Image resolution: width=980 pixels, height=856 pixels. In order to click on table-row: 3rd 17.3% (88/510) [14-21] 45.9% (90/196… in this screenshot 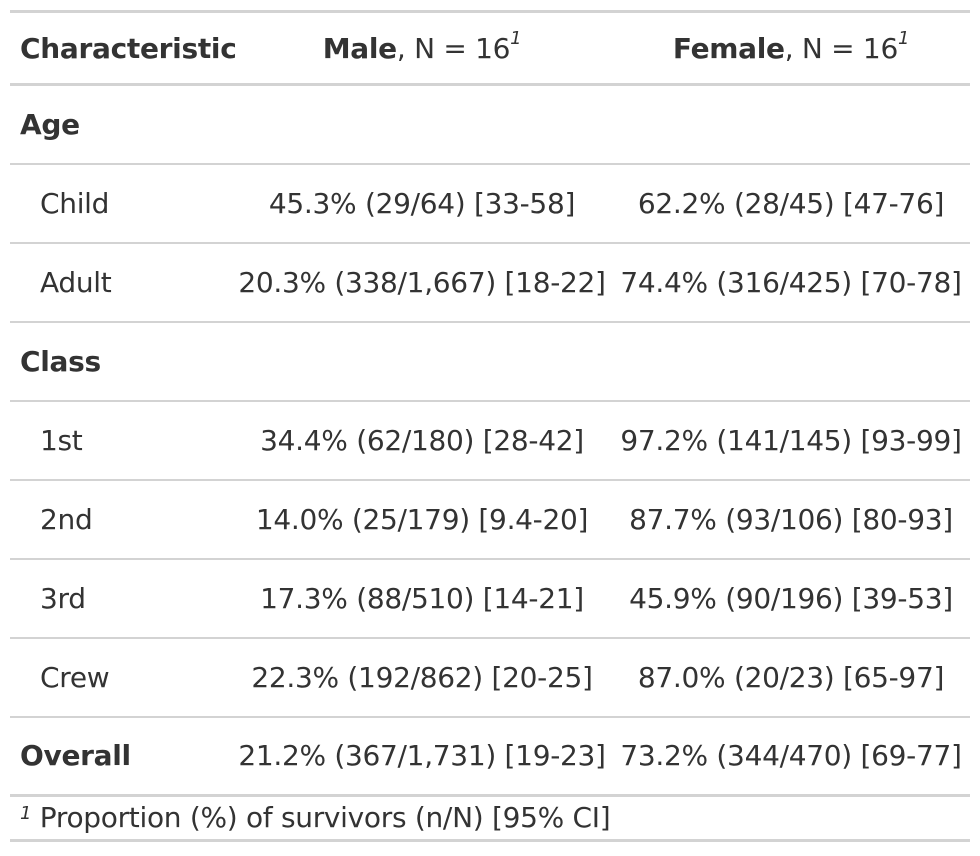, I will do `click(490, 598)`.